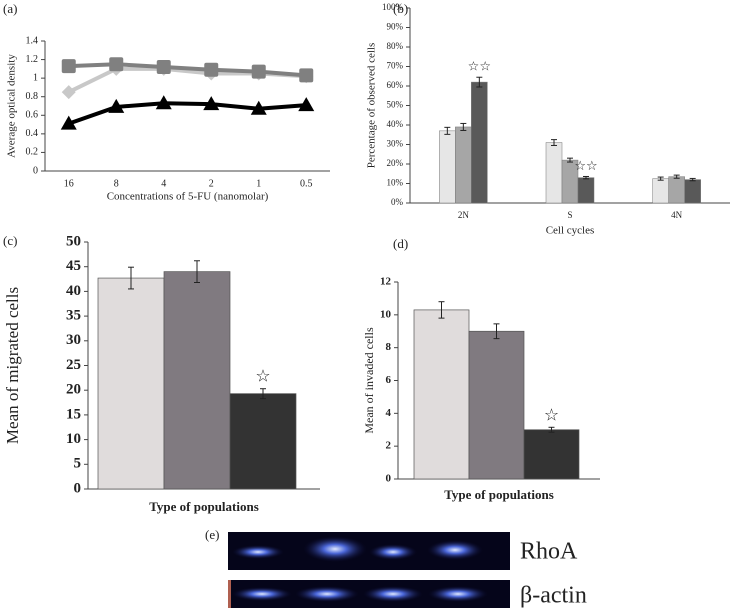 The image size is (735, 613). Describe the element at coordinates (12, 106) in the screenshot. I see `y-axis-label: Average optical density` at that location.